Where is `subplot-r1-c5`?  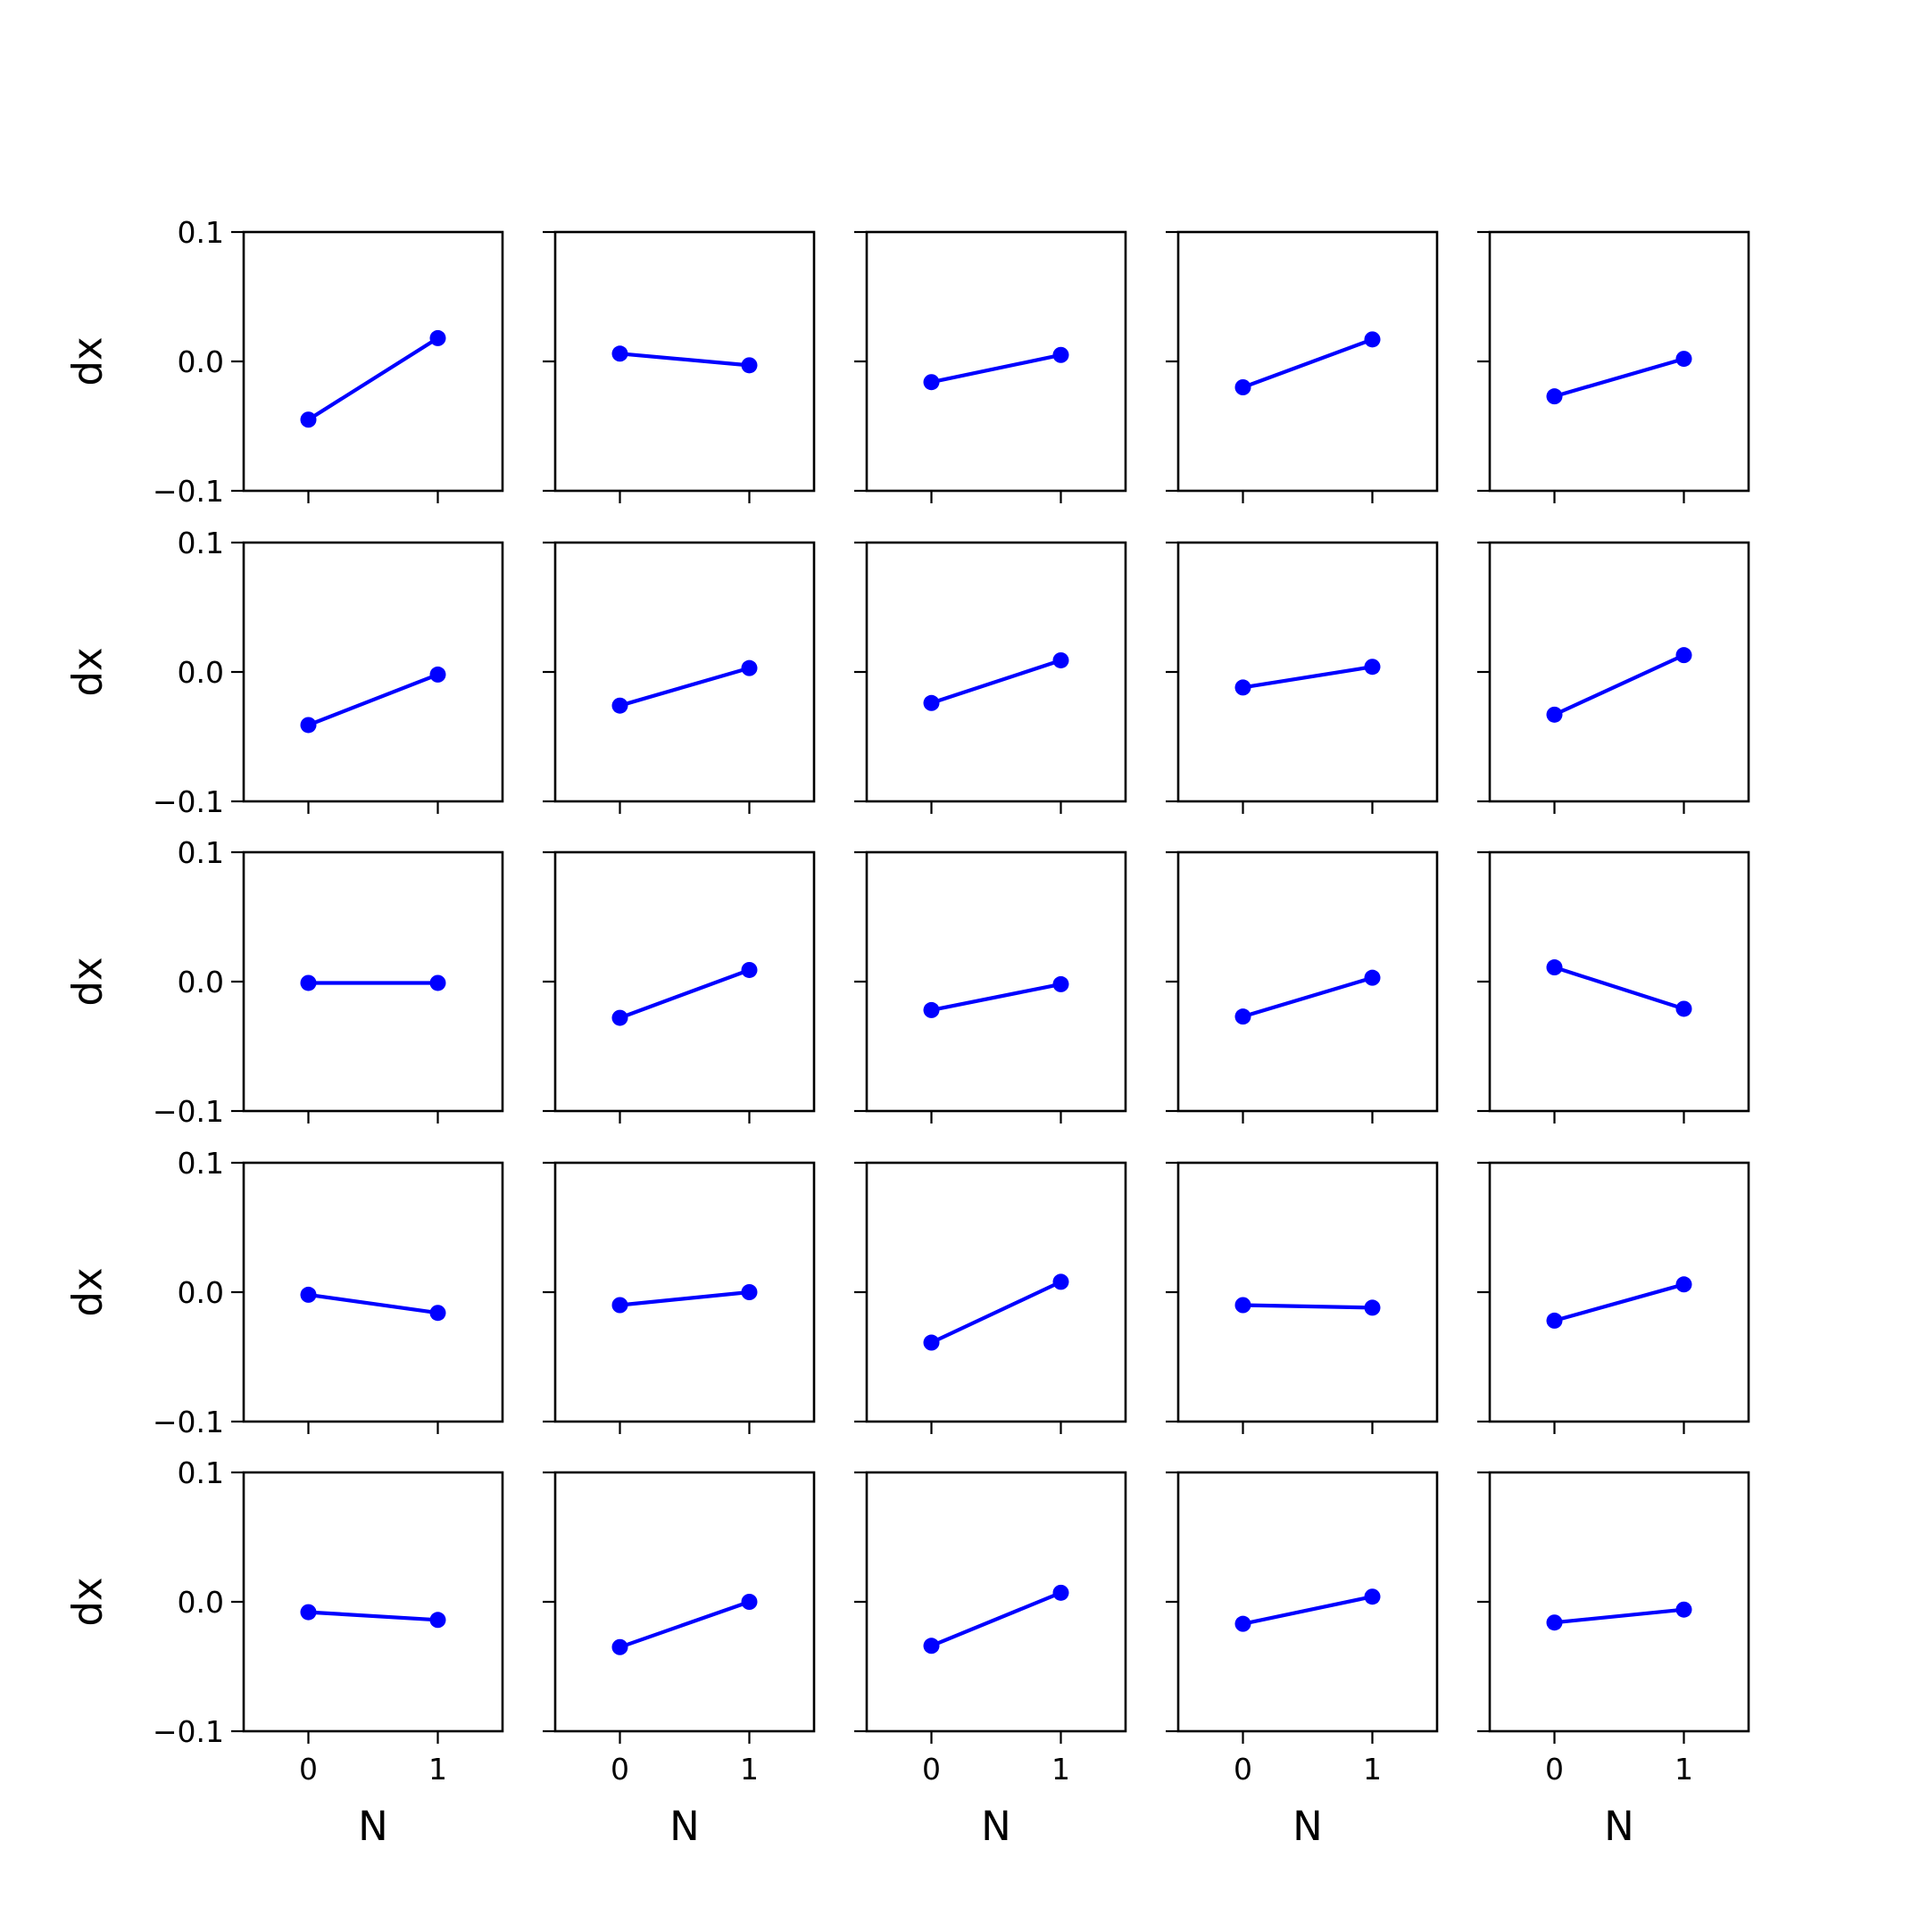 subplot-r1-c5 is located at coordinates (1613, 366).